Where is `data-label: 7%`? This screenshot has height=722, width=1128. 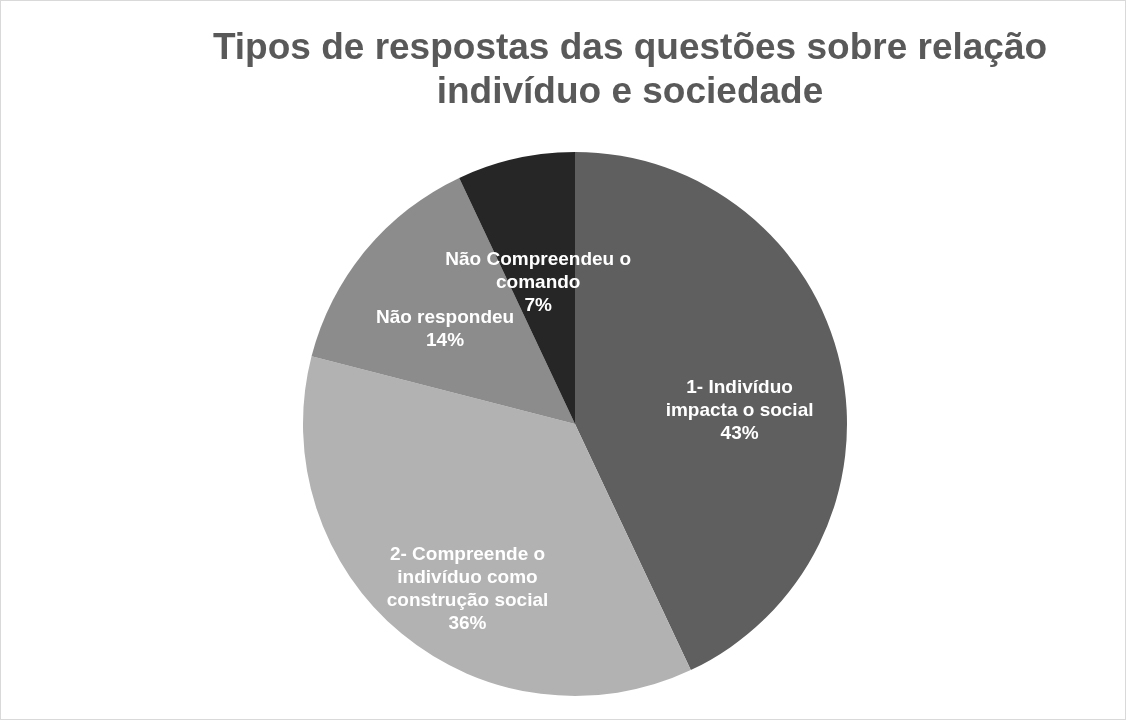 data-label: 7% is located at coordinates (538, 305).